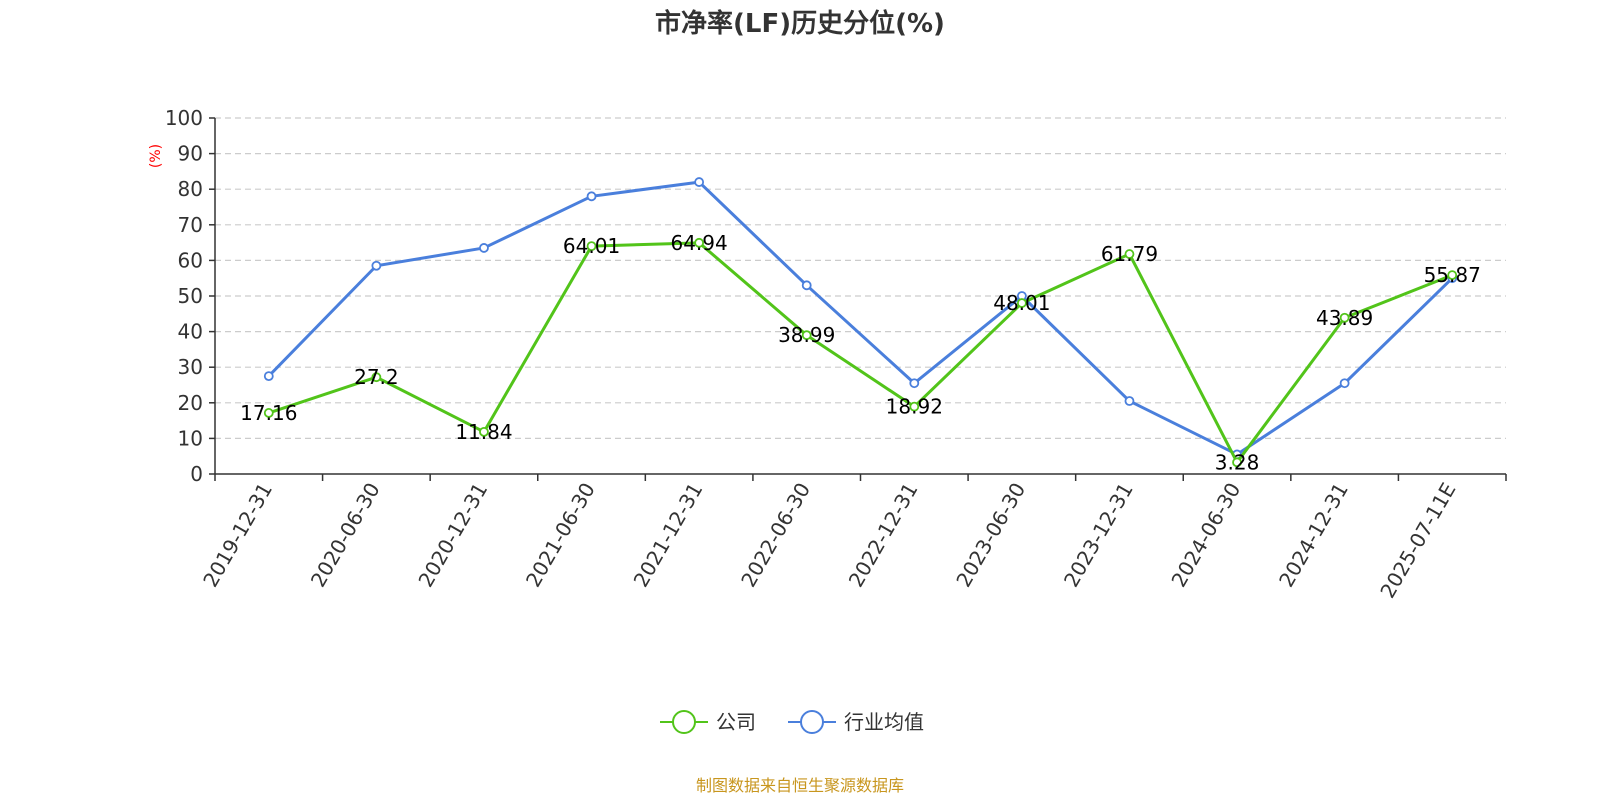 This screenshot has width=1600, height=800. Describe the element at coordinates (1098, 535) in the screenshot. I see `x-tick-label: 2023-12-31` at that location.